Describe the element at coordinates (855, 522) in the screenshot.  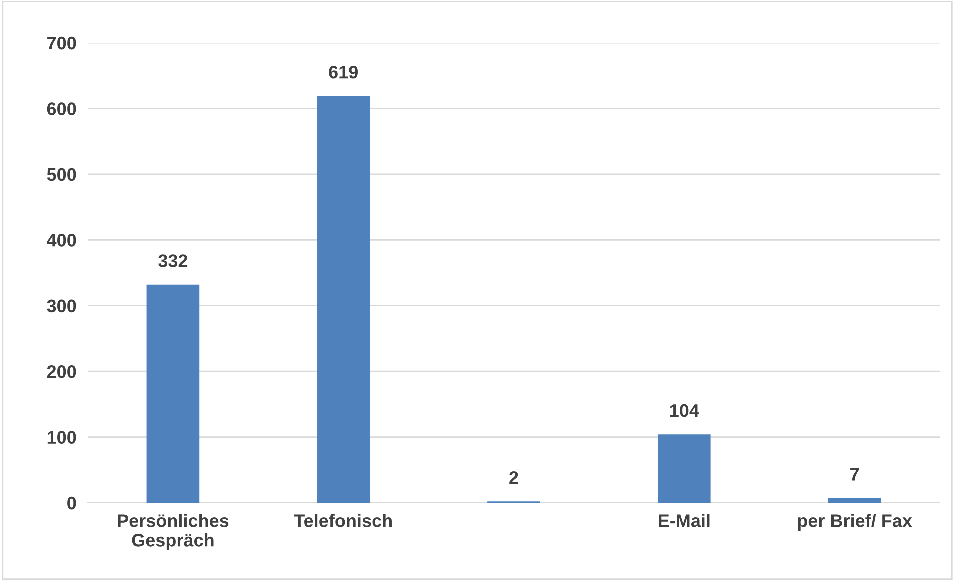
I see `x-tick-label: per Brief/ Fax` at that location.